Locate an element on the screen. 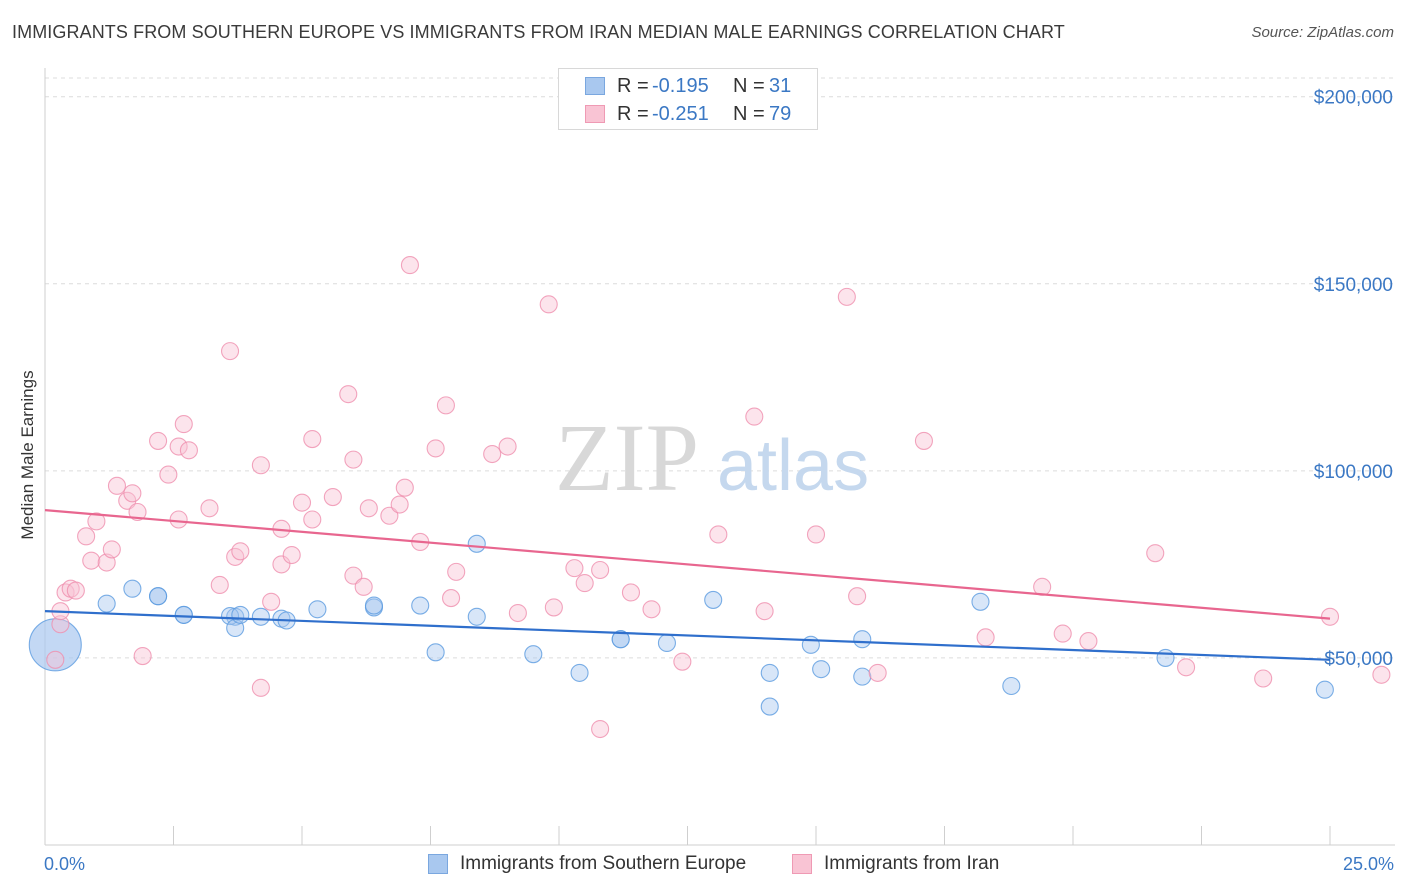  trend-line-southern-europe is located at coordinates (687, 635).